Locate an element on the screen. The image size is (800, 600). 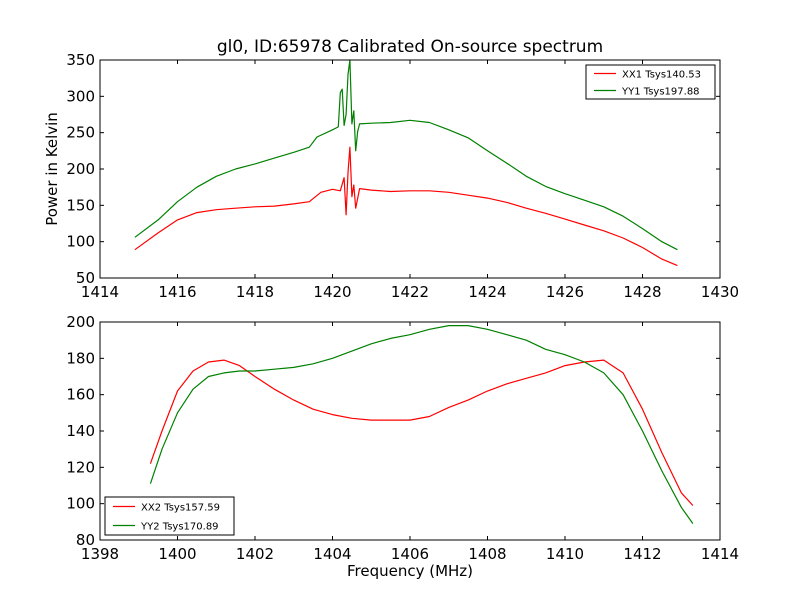
x-tick-label: 1402 is located at coordinates (255, 554).